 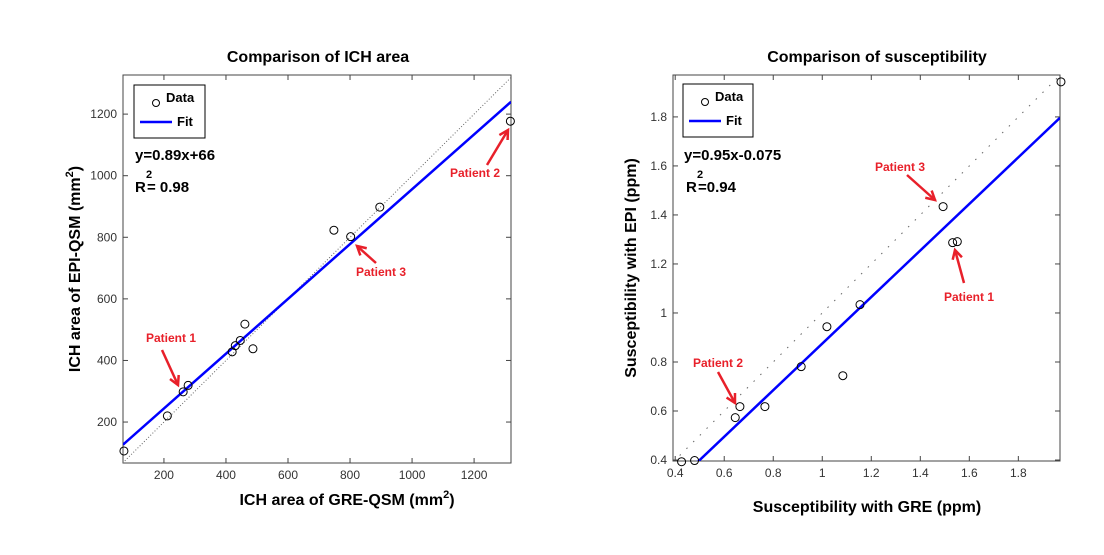 I want to click on y-axis-label-text: Susceptibility with EPI (ppm), so click(x=631, y=268).